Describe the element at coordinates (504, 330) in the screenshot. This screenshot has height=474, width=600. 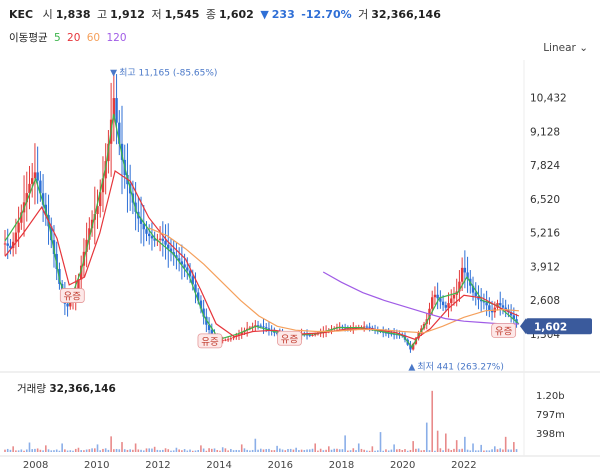
I see `event-badge` at that location.